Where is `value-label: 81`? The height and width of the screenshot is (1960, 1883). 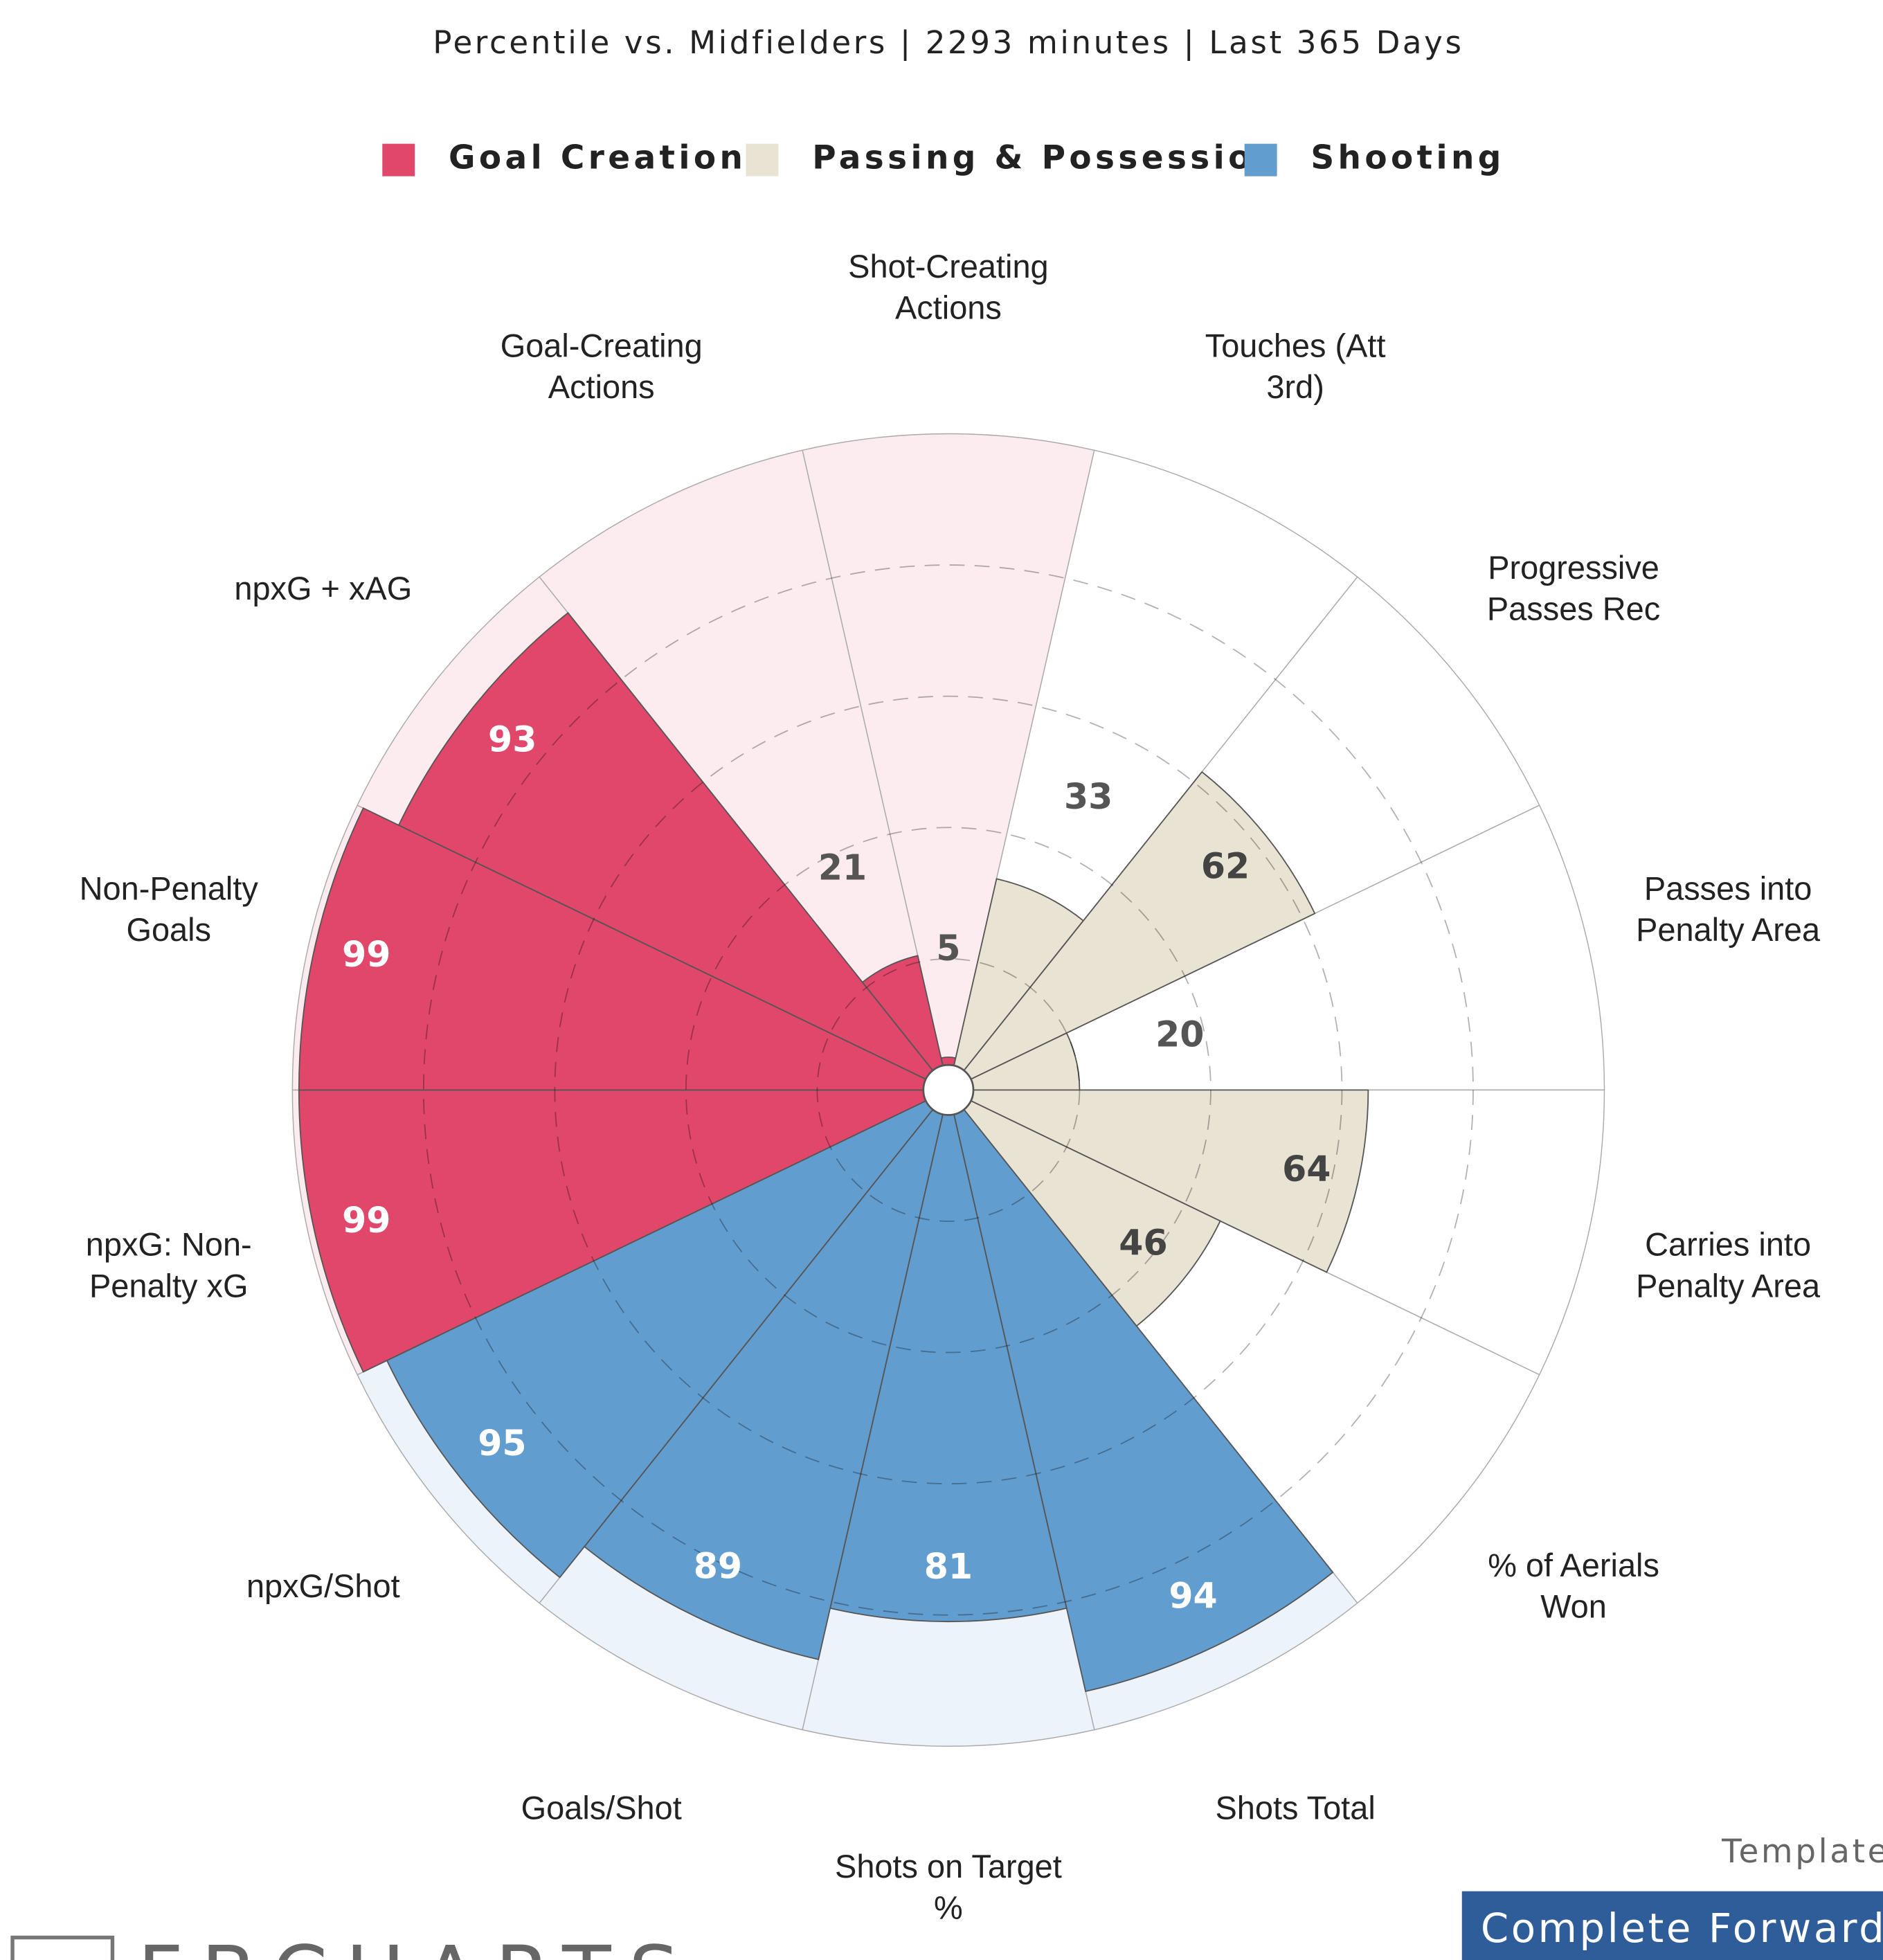
value-label: 81 is located at coordinates (948, 1566).